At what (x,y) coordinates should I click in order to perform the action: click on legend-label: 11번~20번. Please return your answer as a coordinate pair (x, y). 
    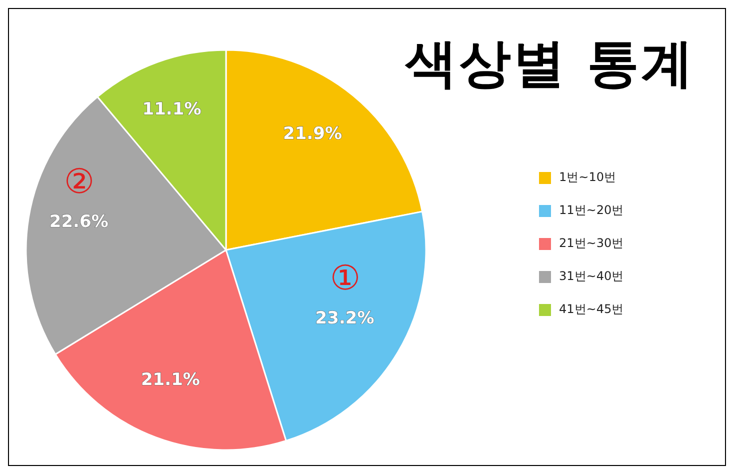
    Looking at the image, I should click on (591, 210).